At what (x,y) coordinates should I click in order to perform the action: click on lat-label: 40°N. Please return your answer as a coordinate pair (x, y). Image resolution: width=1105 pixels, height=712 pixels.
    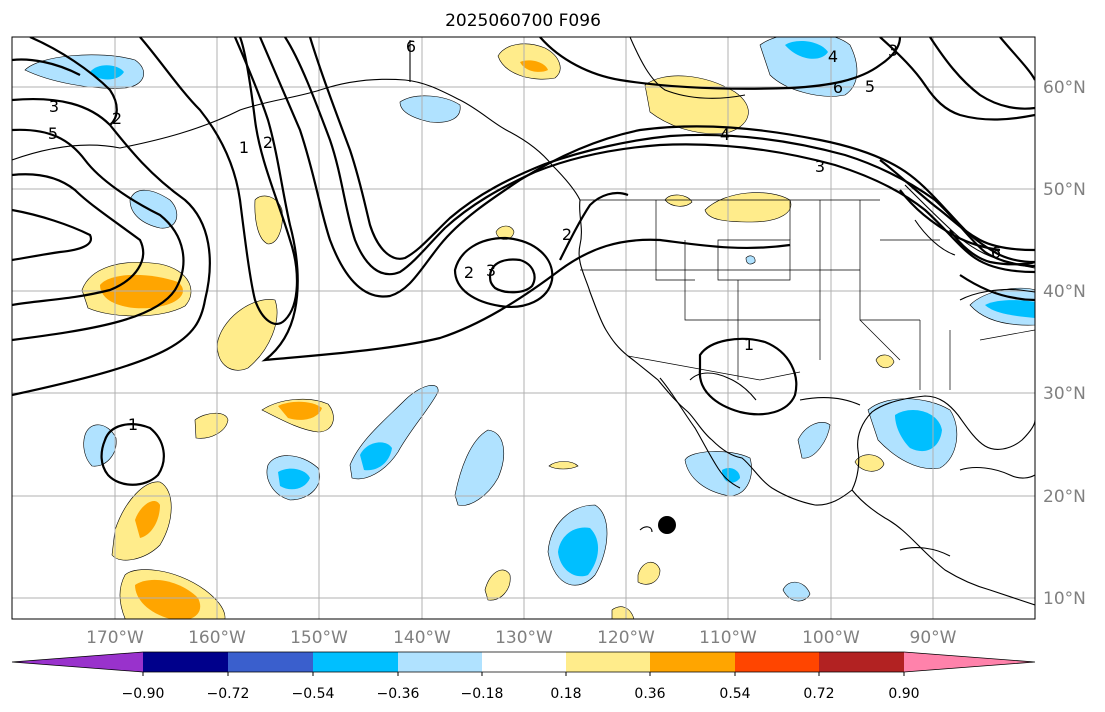
    Looking at the image, I should click on (1064, 292).